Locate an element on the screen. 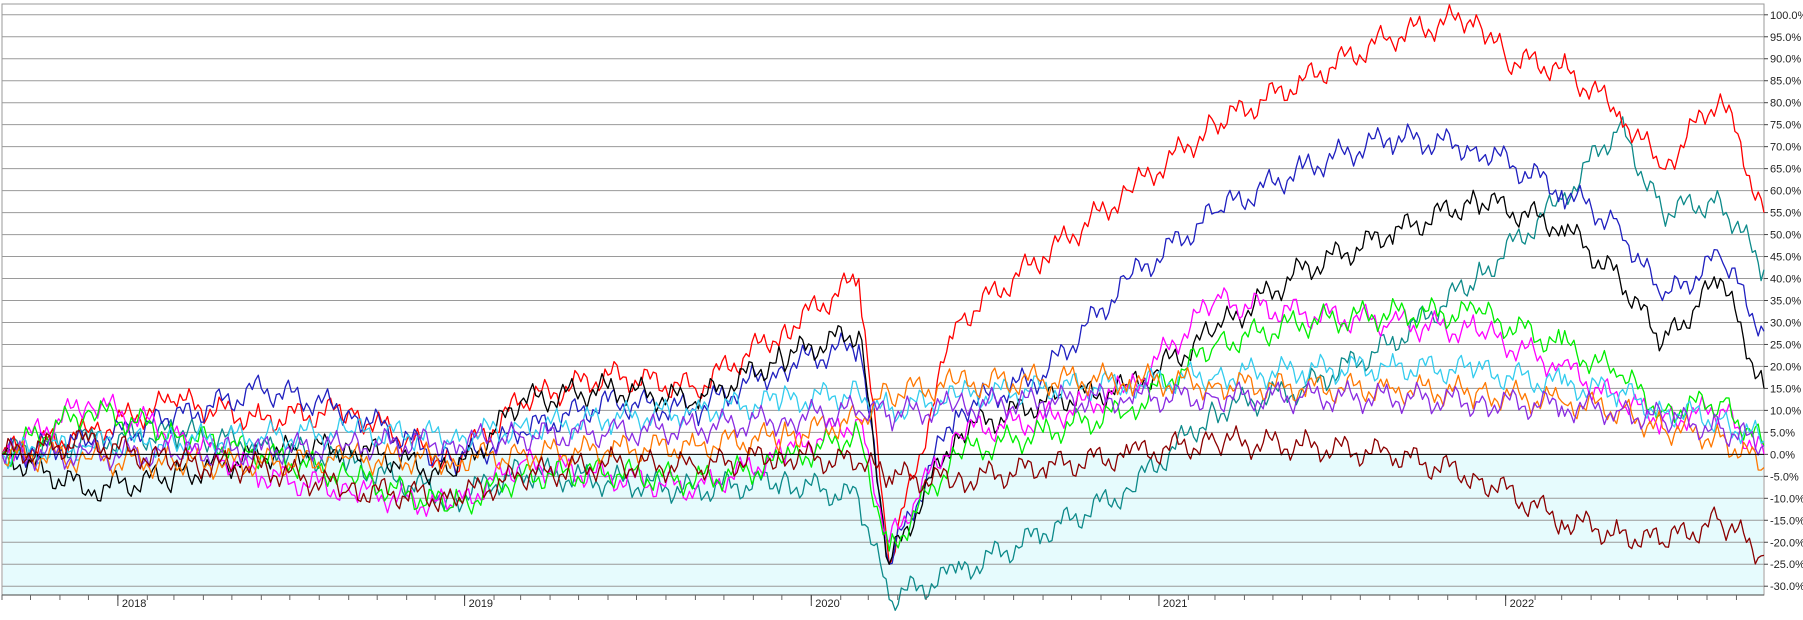 This screenshot has height=620, width=1803. y-tick-label: 75.0% is located at coordinates (1785, 126).